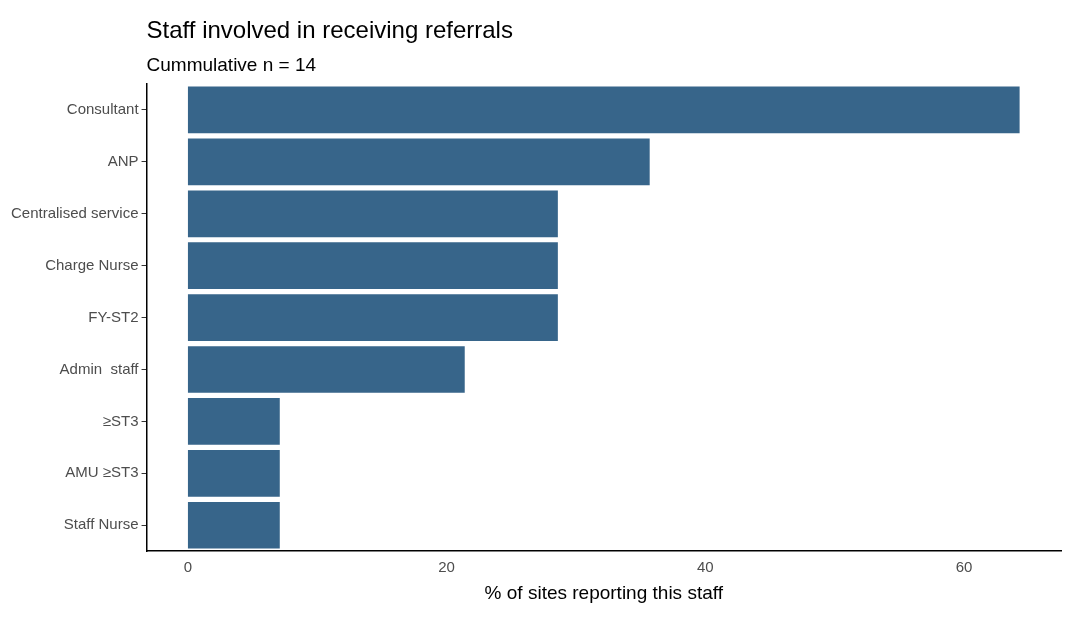 The image size is (1073, 619). I want to click on y-tick-label: Consultant, so click(103, 109).